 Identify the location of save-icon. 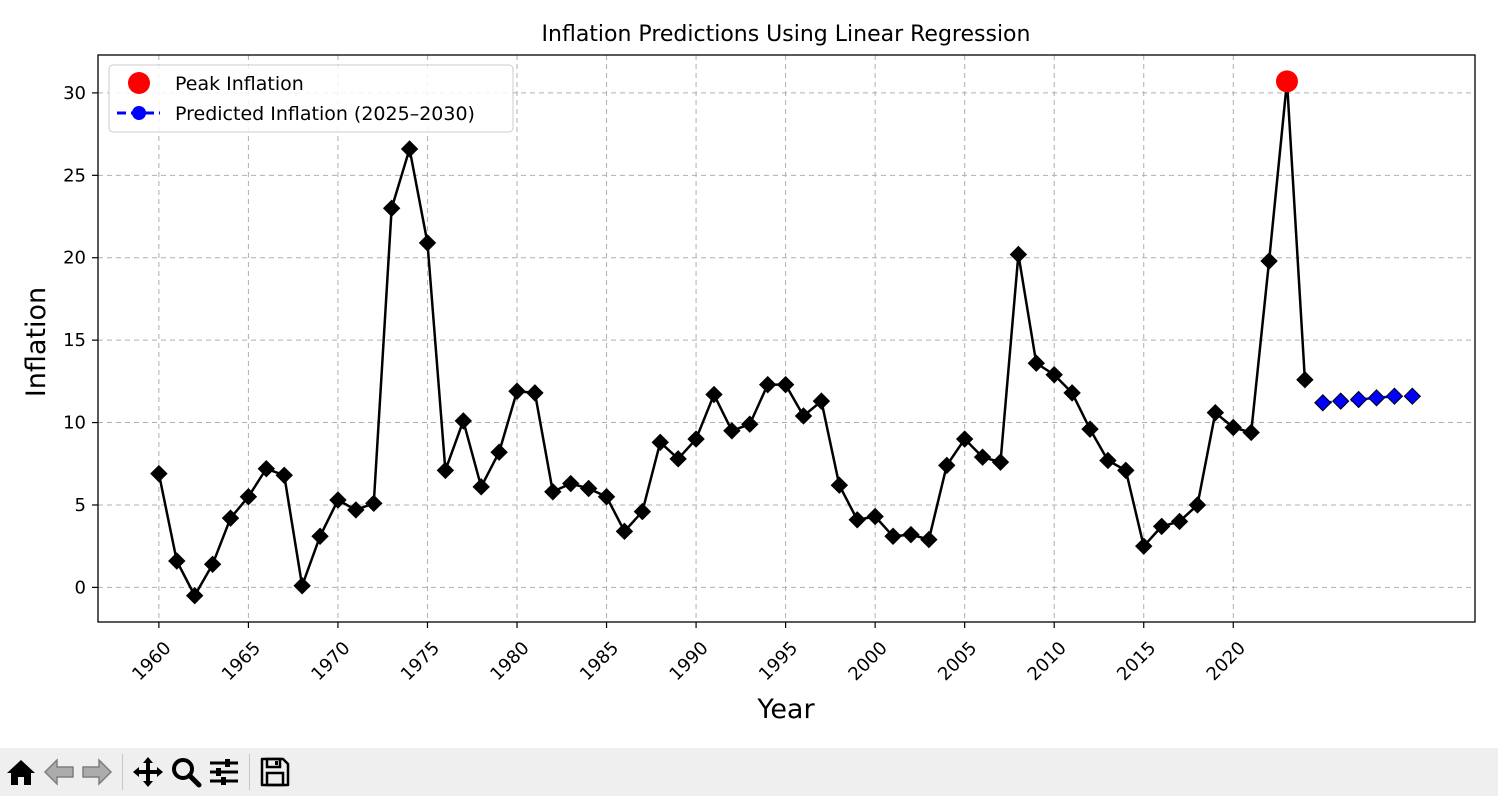
(275, 772).